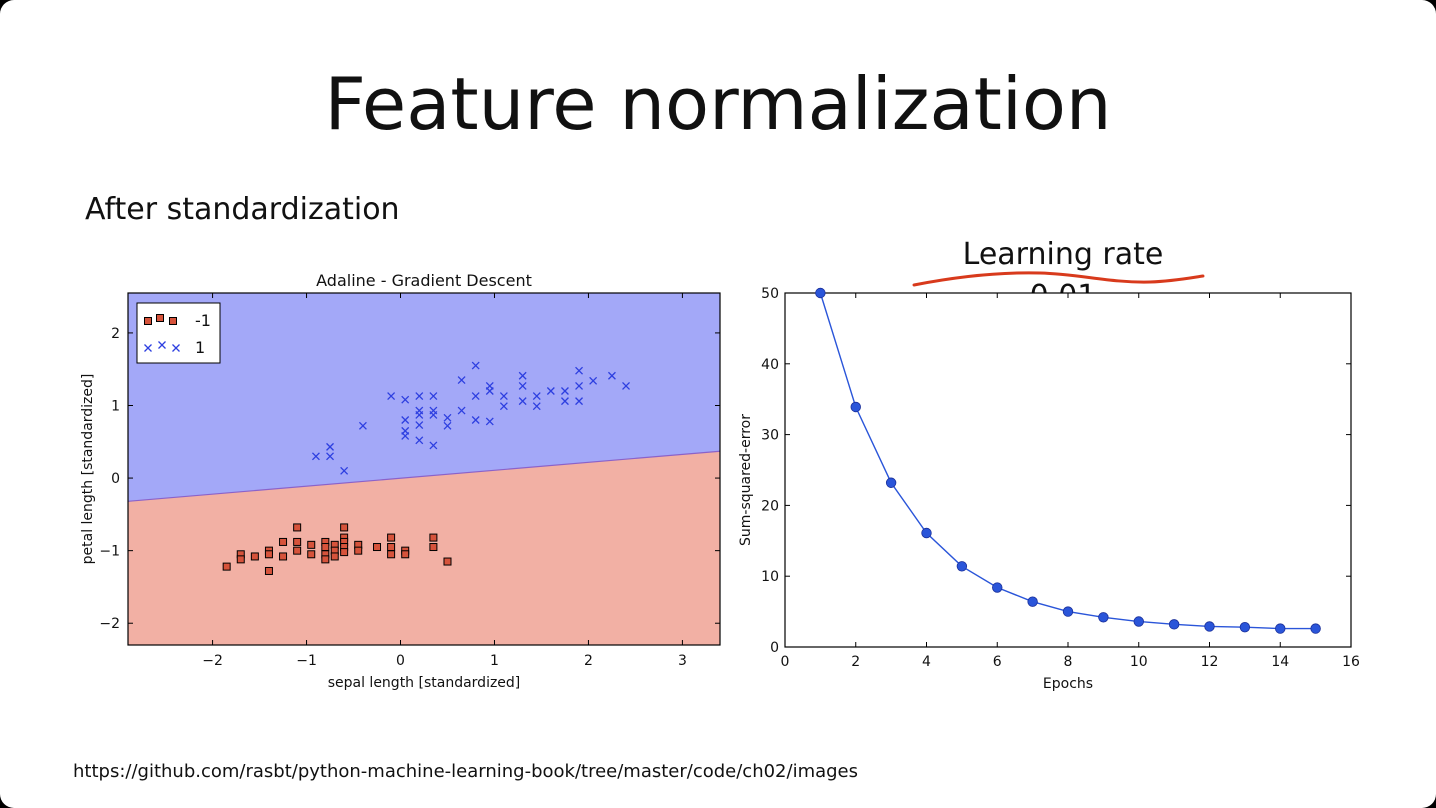 This screenshot has width=1436, height=808. I want to click on y-tick-label: 30, so click(770, 436).